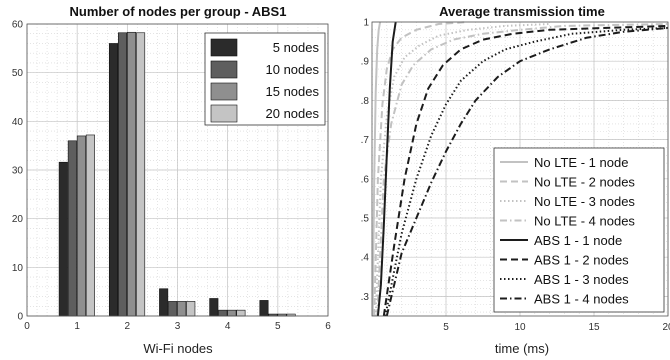 Image resolution: width=670 pixels, height=360 pixels. I want to click on legend-label: No LTE - 2 nodes, so click(584, 182).